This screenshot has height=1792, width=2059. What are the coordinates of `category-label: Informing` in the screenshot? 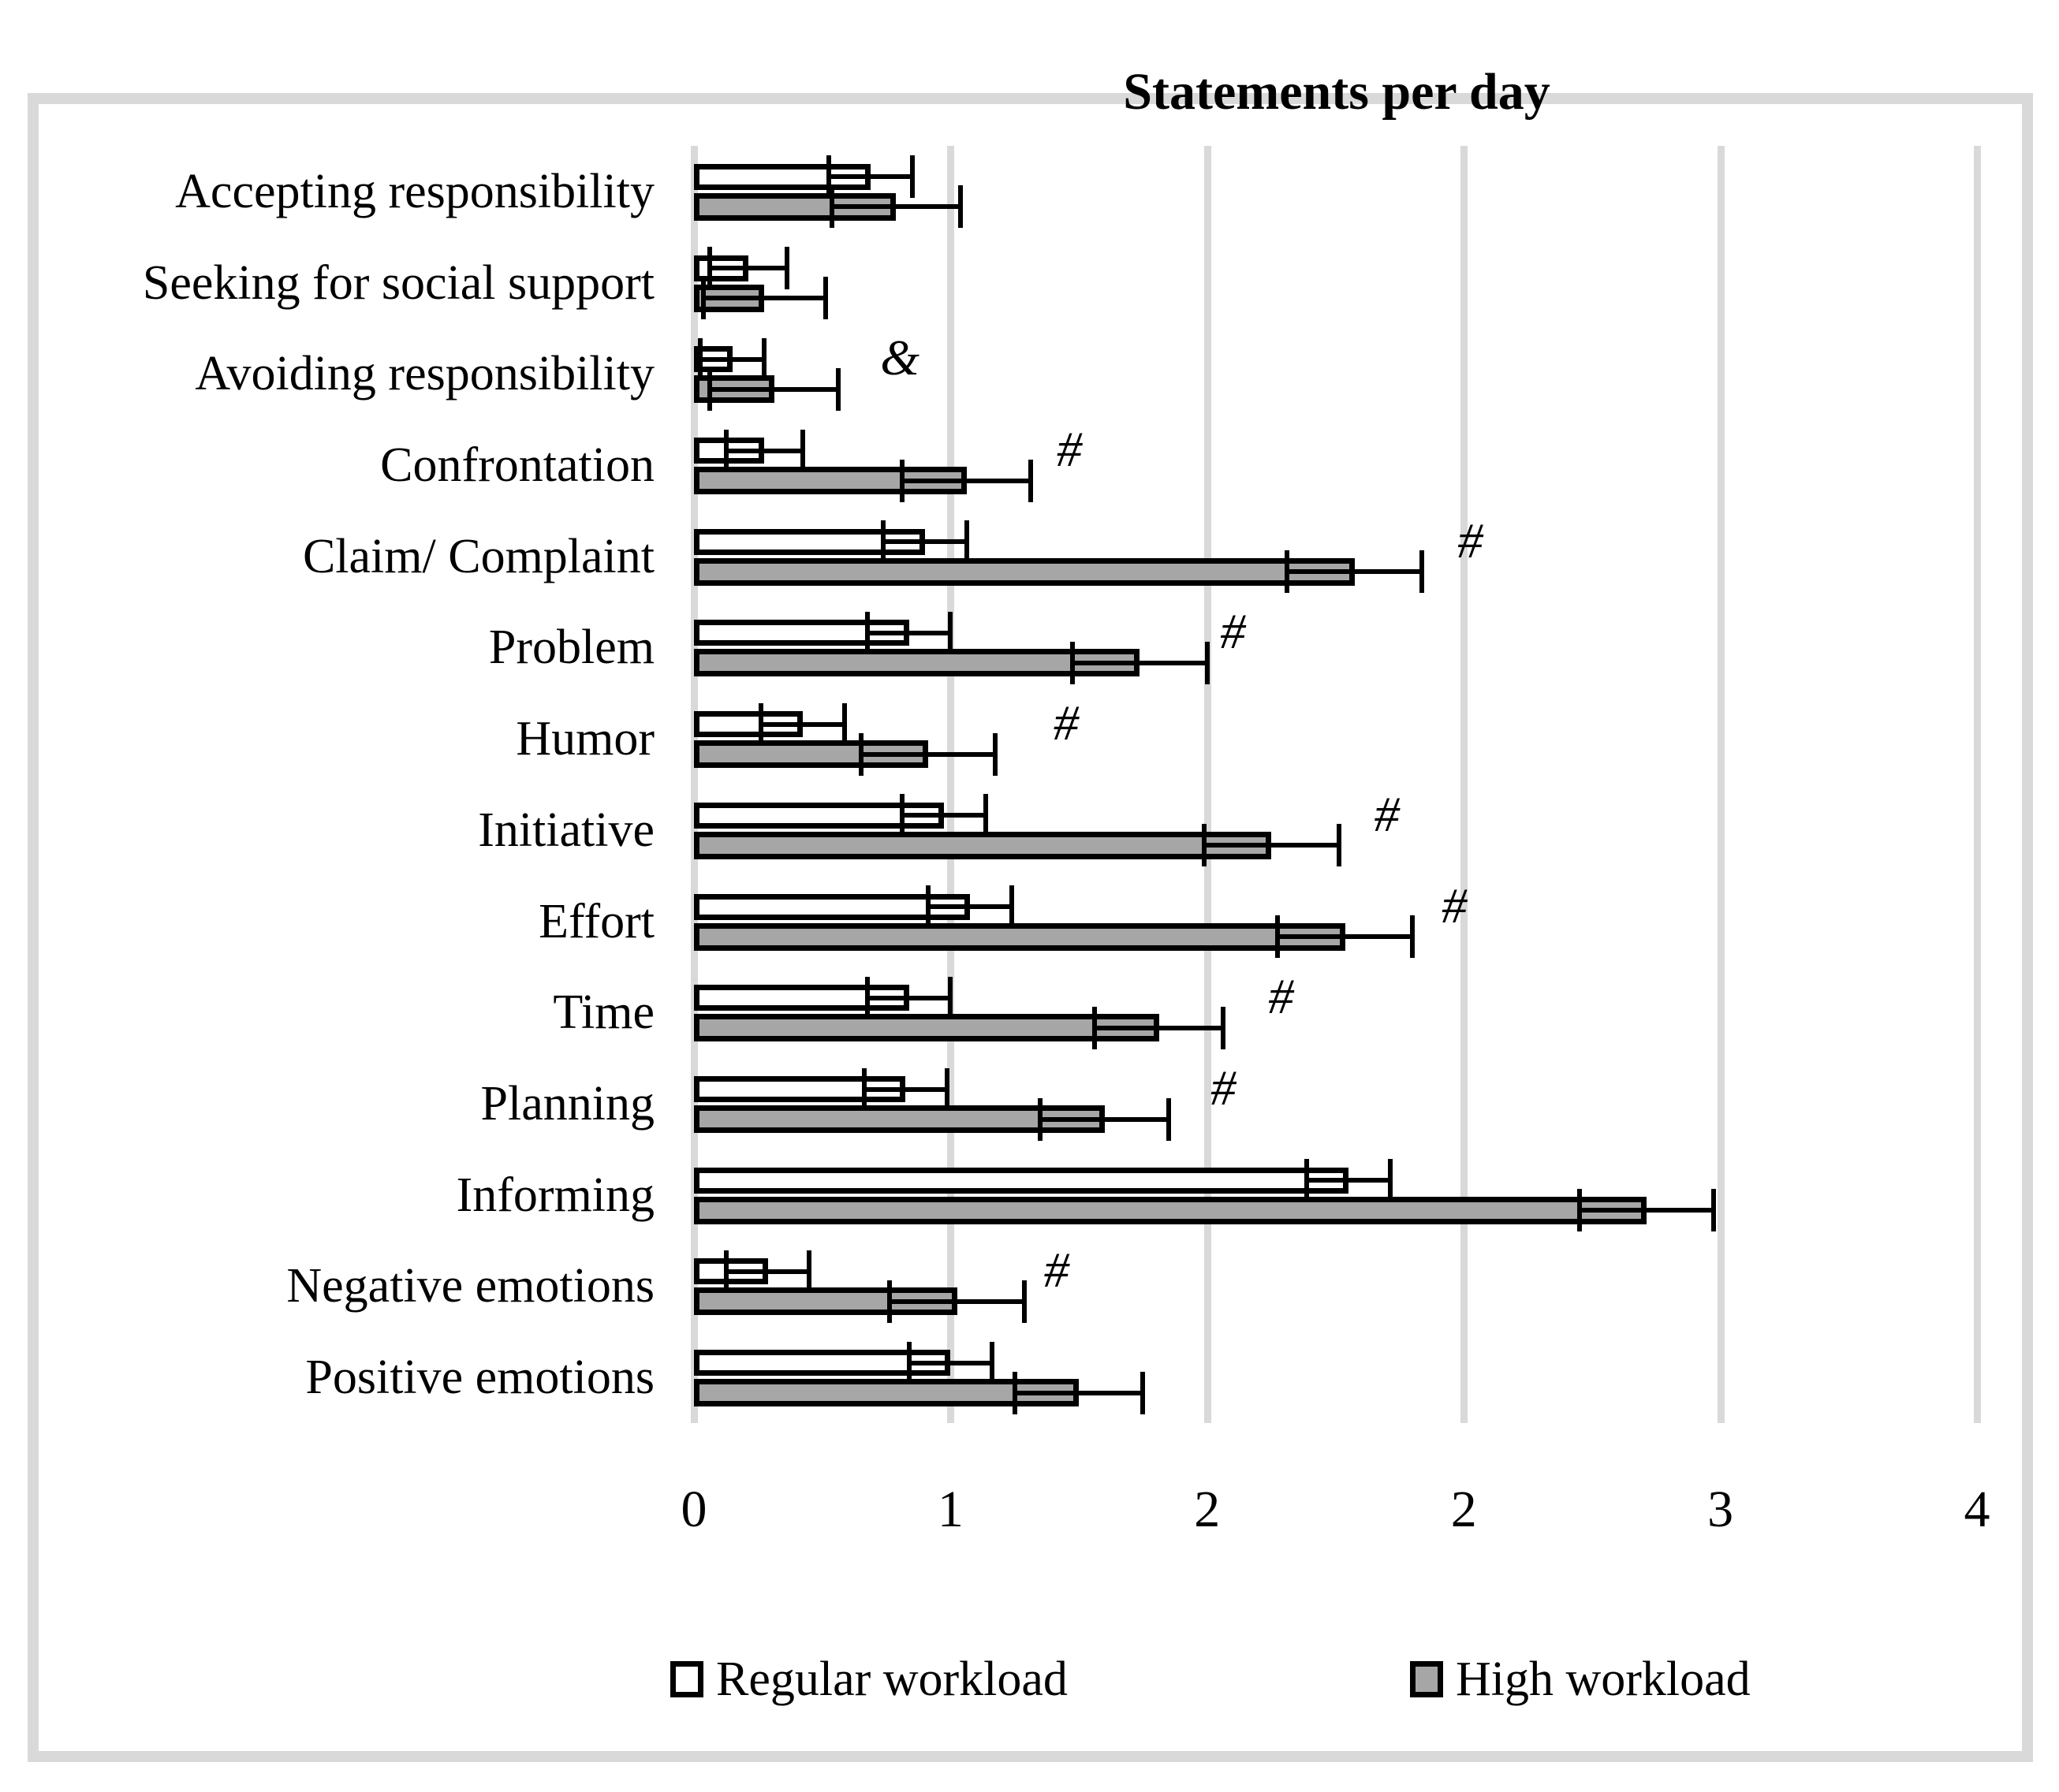 It's located at (555, 1195).